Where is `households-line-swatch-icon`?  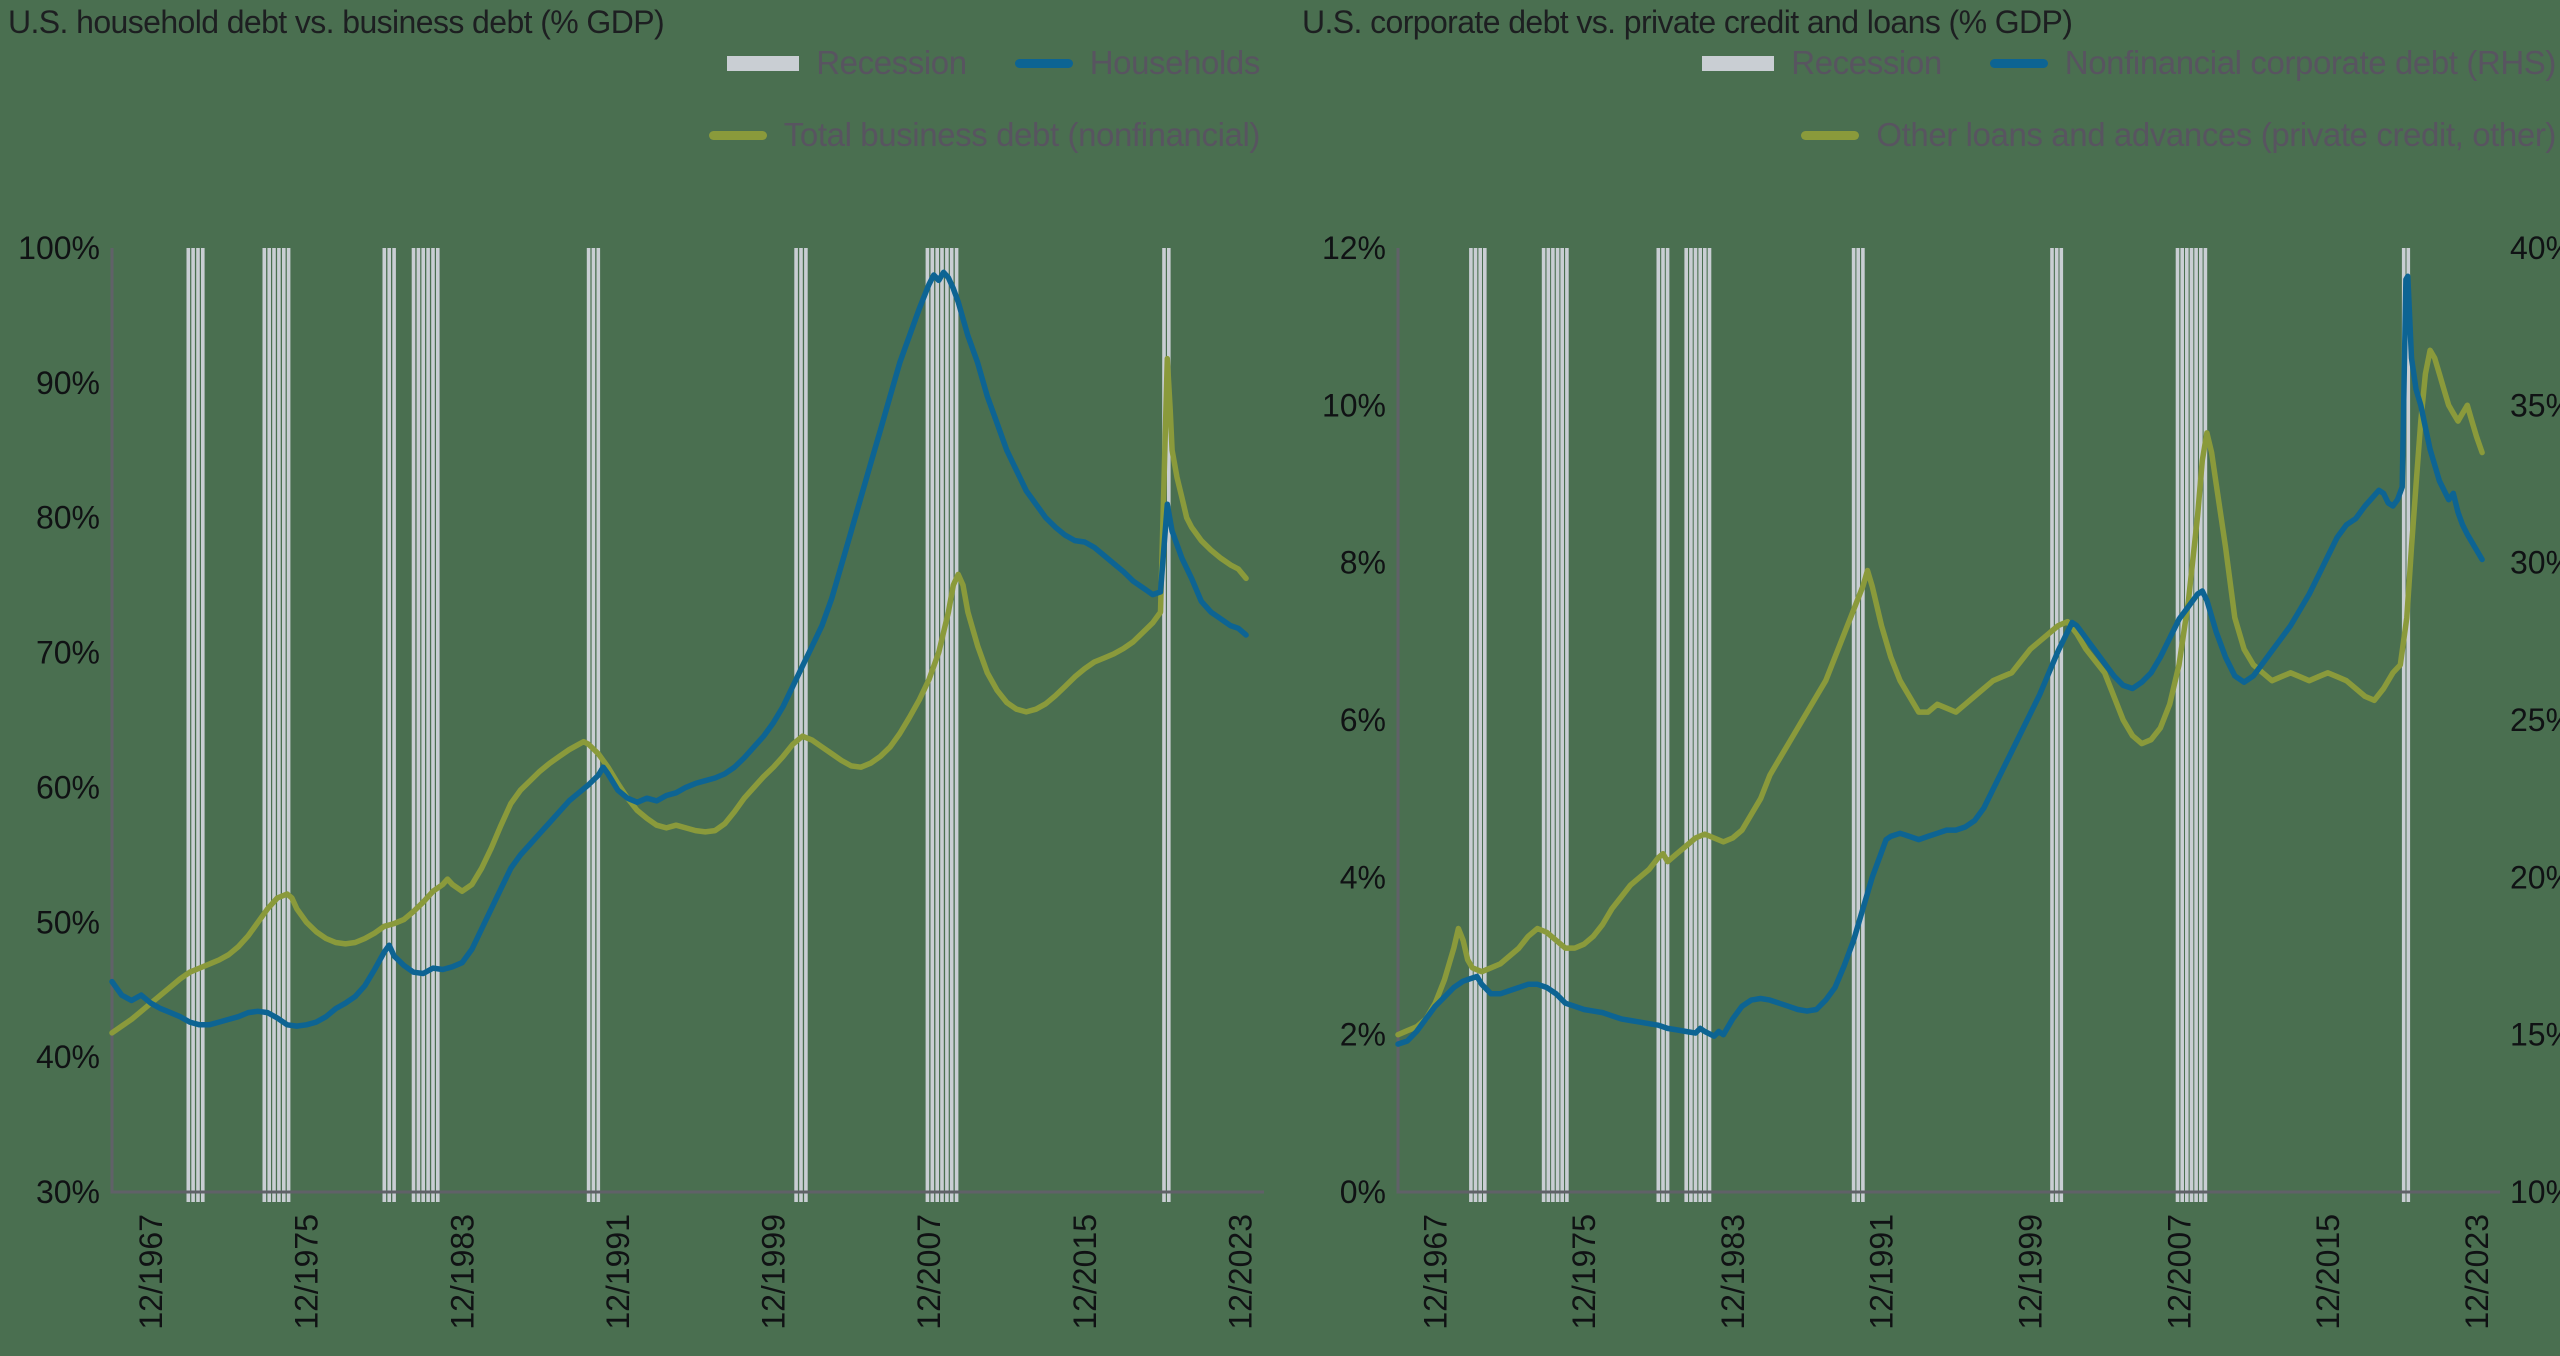 households-line-swatch-icon is located at coordinates (1043, 63).